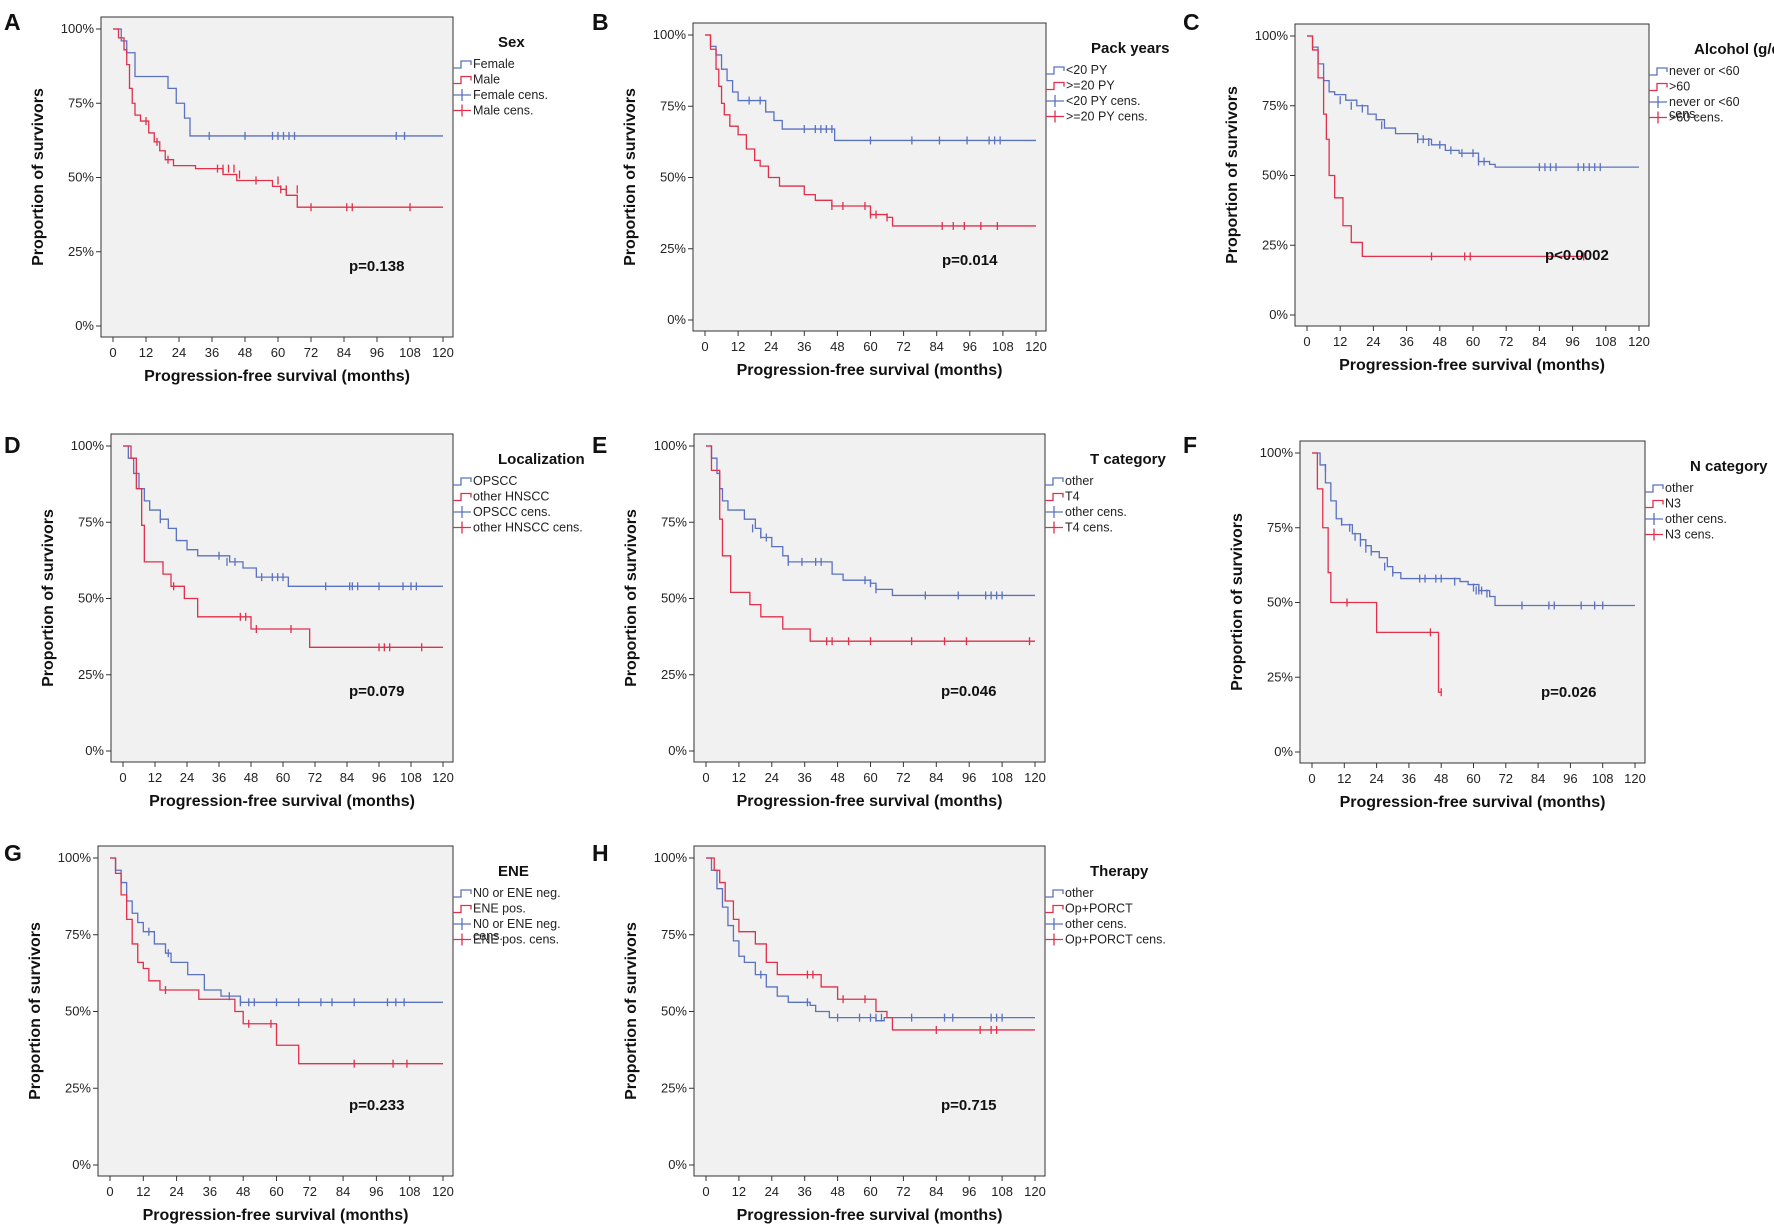  I want to click on legend-title: N category, so click(1729, 466).